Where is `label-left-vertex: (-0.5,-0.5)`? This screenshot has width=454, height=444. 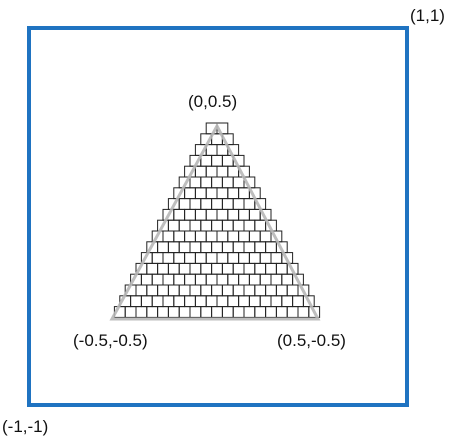 label-left-vertex: (-0.5,-0.5) is located at coordinates (110, 340).